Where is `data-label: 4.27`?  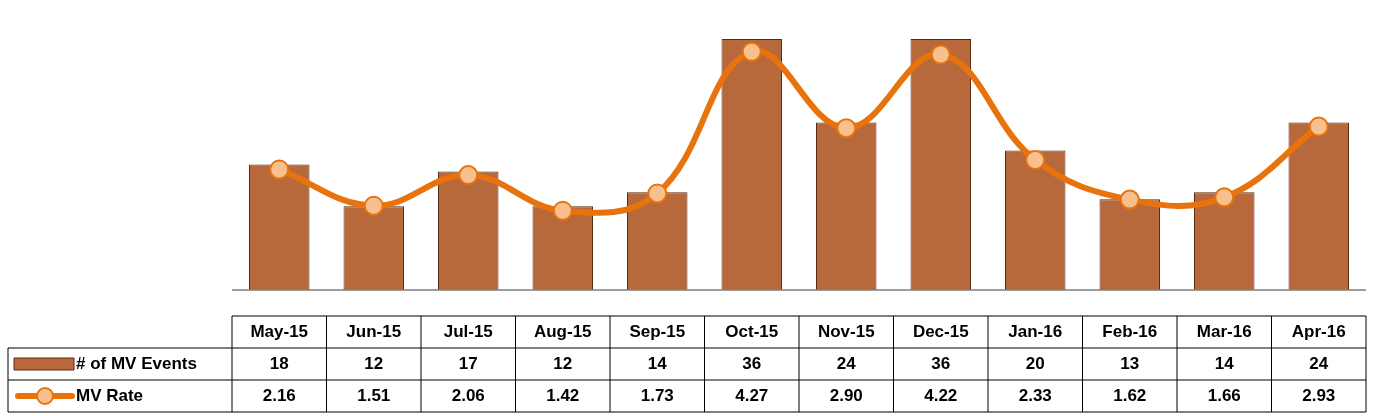 data-label: 4.27 is located at coordinates (752, 395).